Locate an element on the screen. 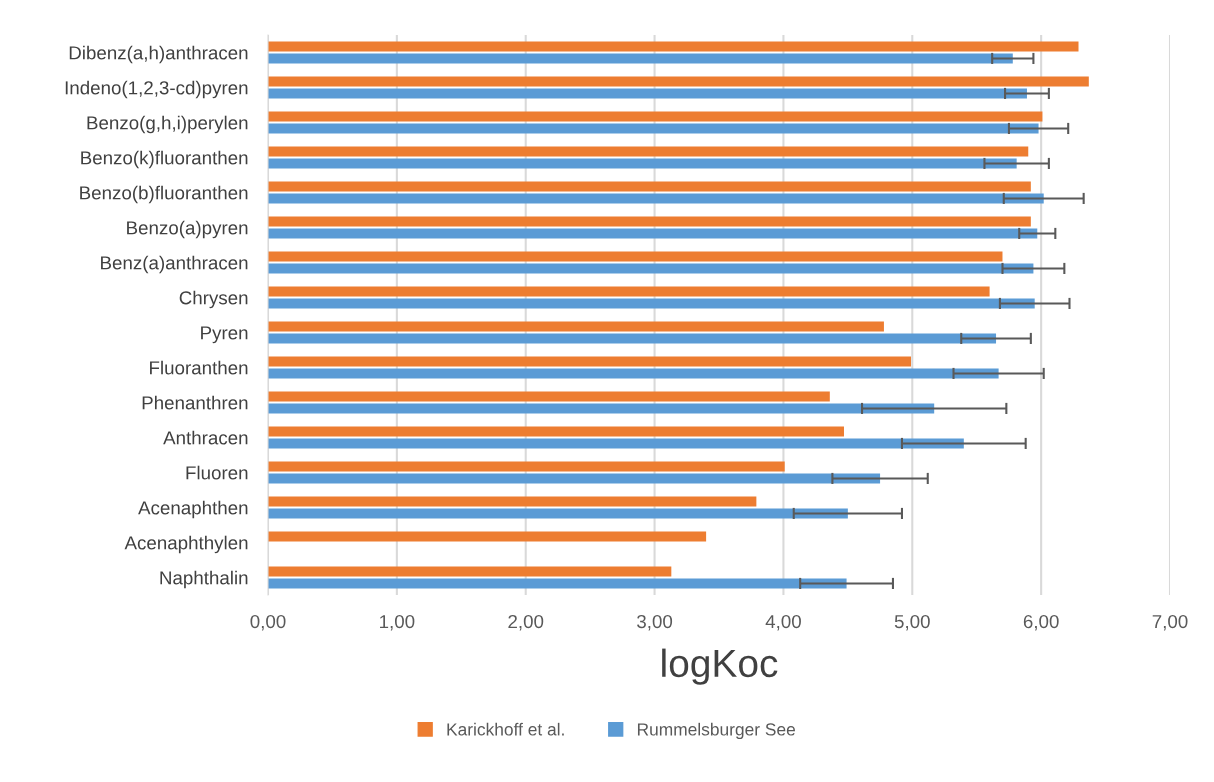  y-tick-label: Anthracen is located at coordinates (205, 437).